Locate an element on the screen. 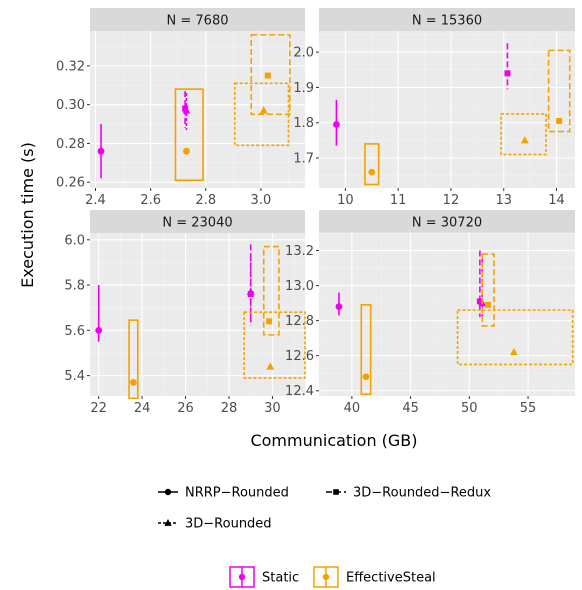 This screenshot has height=590, width=582. x-axis-title: Communication (GB) is located at coordinates (333, 440).